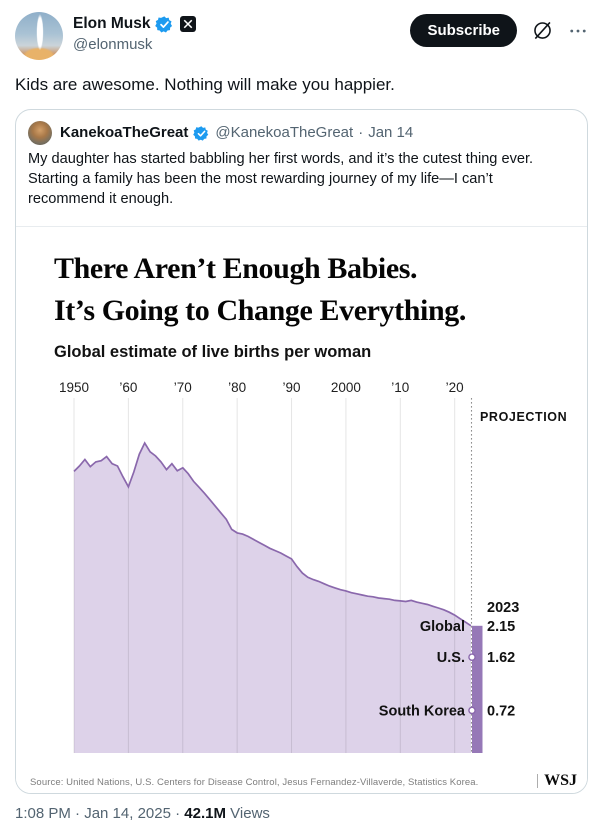  Describe the element at coordinates (128, 387) in the screenshot. I see `x-tick-1960: ’60` at that location.